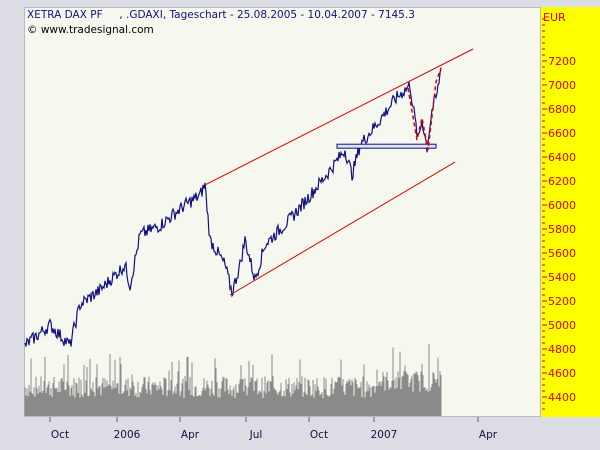 This screenshot has width=600, height=450. What do you see at coordinates (256, 435) in the screenshot?
I see `x-tick-label: Jul` at bounding box center [256, 435].